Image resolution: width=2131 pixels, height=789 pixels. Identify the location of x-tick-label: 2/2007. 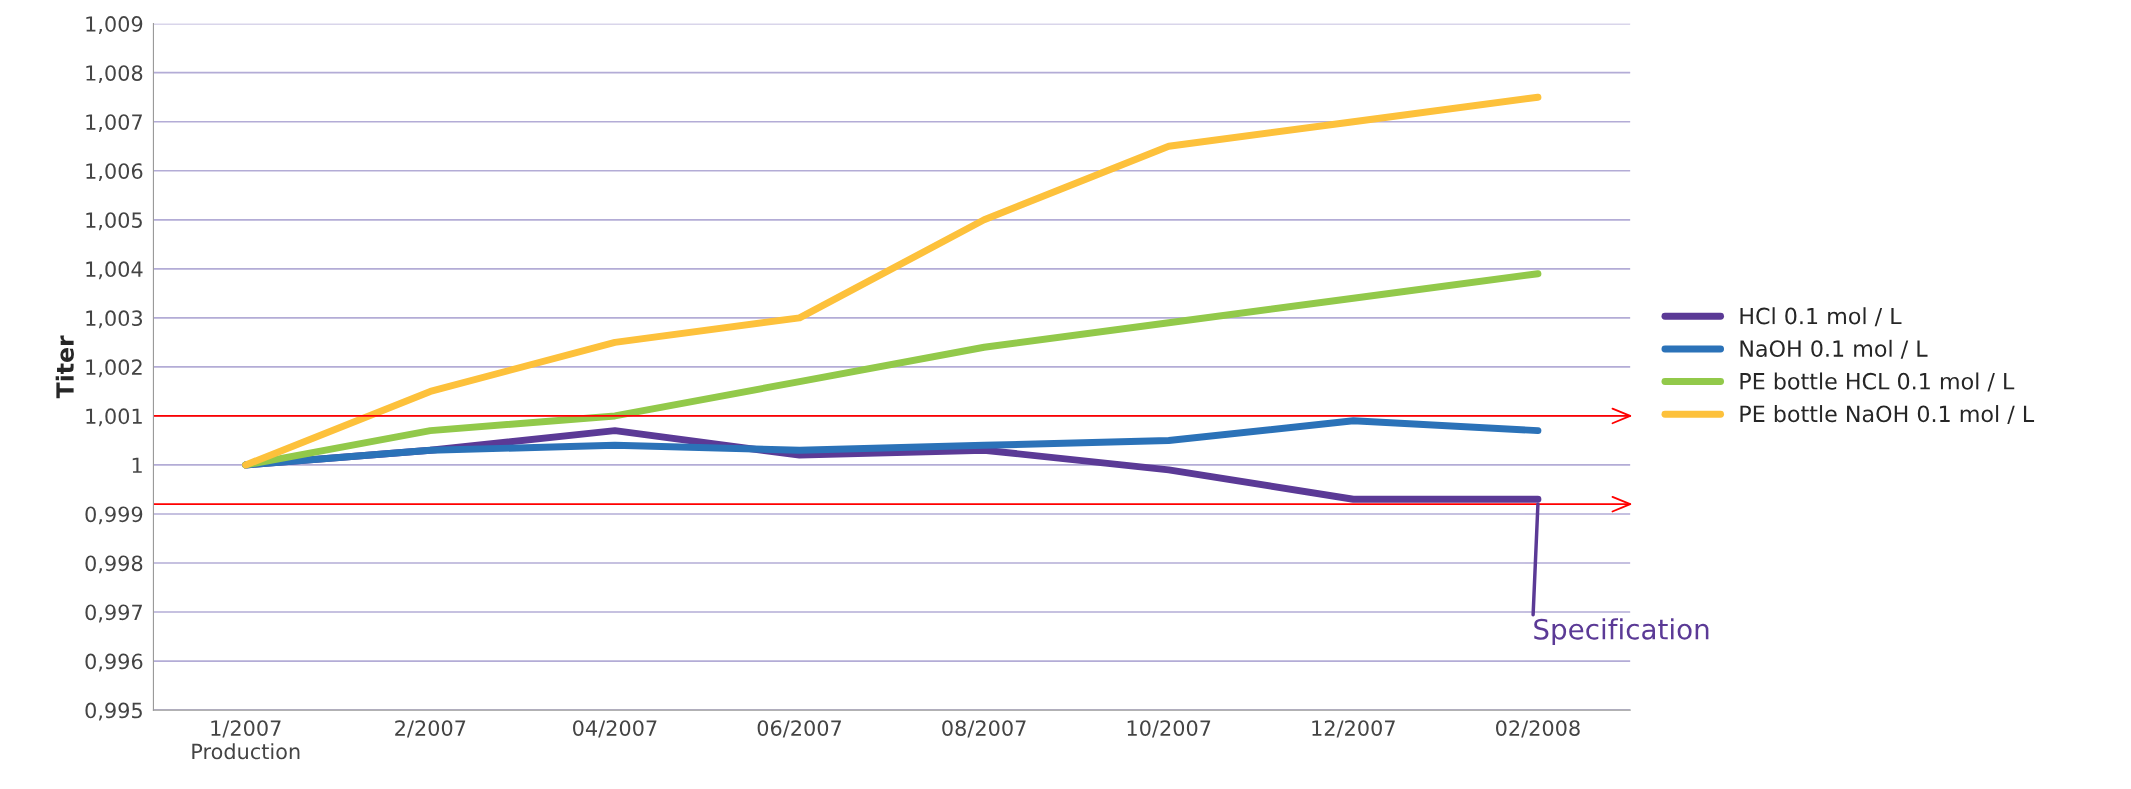
(430, 729).